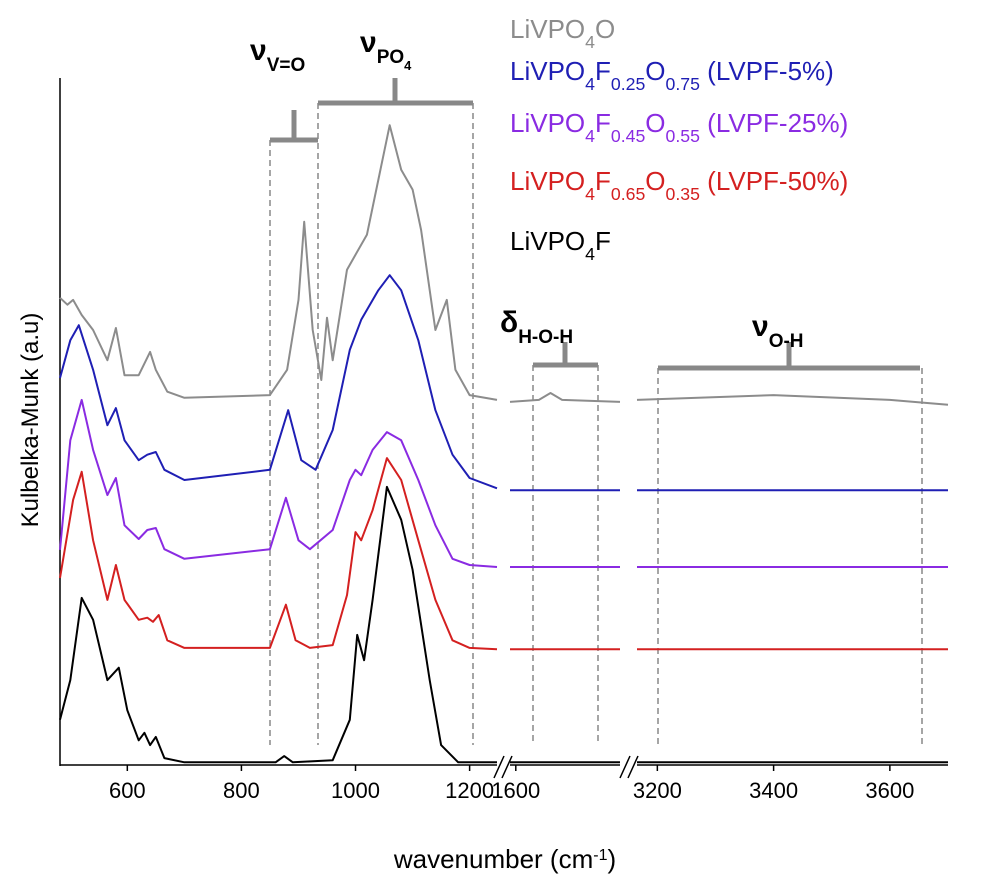 This screenshot has height=885, width=989. I want to click on annotation-sub: PO4, so click(394, 60).